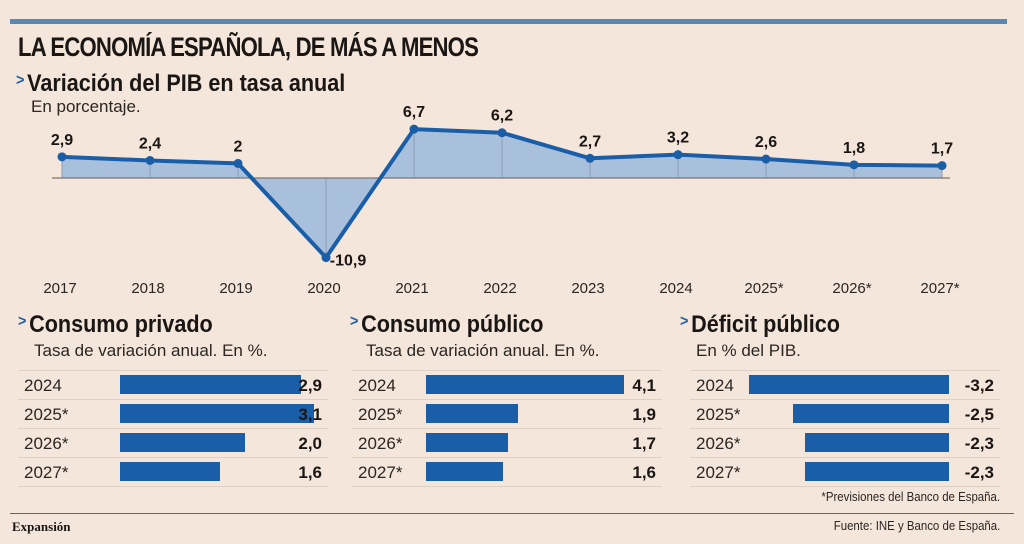 Image resolution: width=1024 pixels, height=544 pixels. What do you see at coordinates (748, 350) in the screenshot?
I see `deficit-publico-subtitle: En % del PIB.` at bounding box center [748, 350].